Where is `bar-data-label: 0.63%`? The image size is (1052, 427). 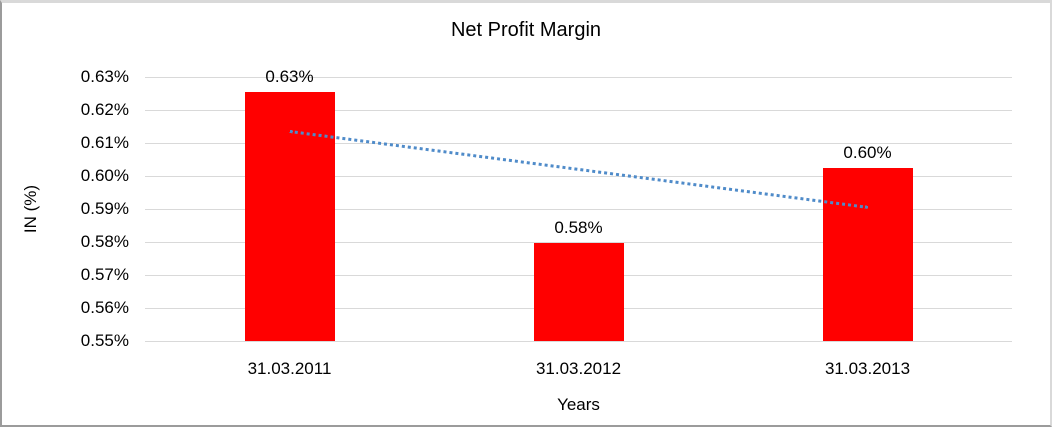
bar-data-label: 0.63% is located at coordinates (289, 76).